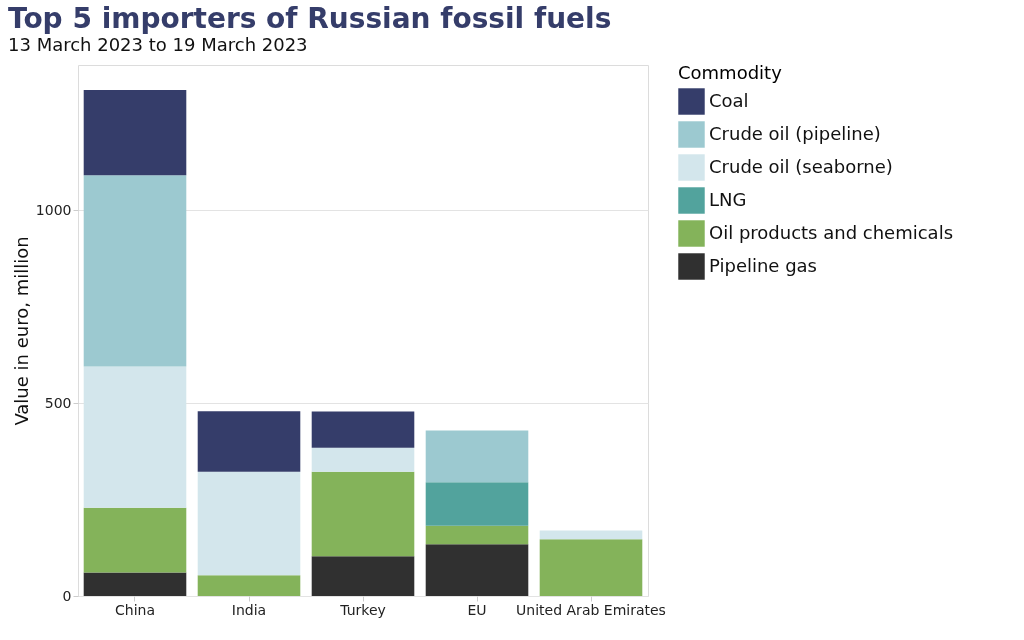 The width and height of the screenshot is (1024, 640). What do you see at coordinates (249, 609) in the screenshot?
I see `x-tick-label: India` at bounding box center [249, 609].